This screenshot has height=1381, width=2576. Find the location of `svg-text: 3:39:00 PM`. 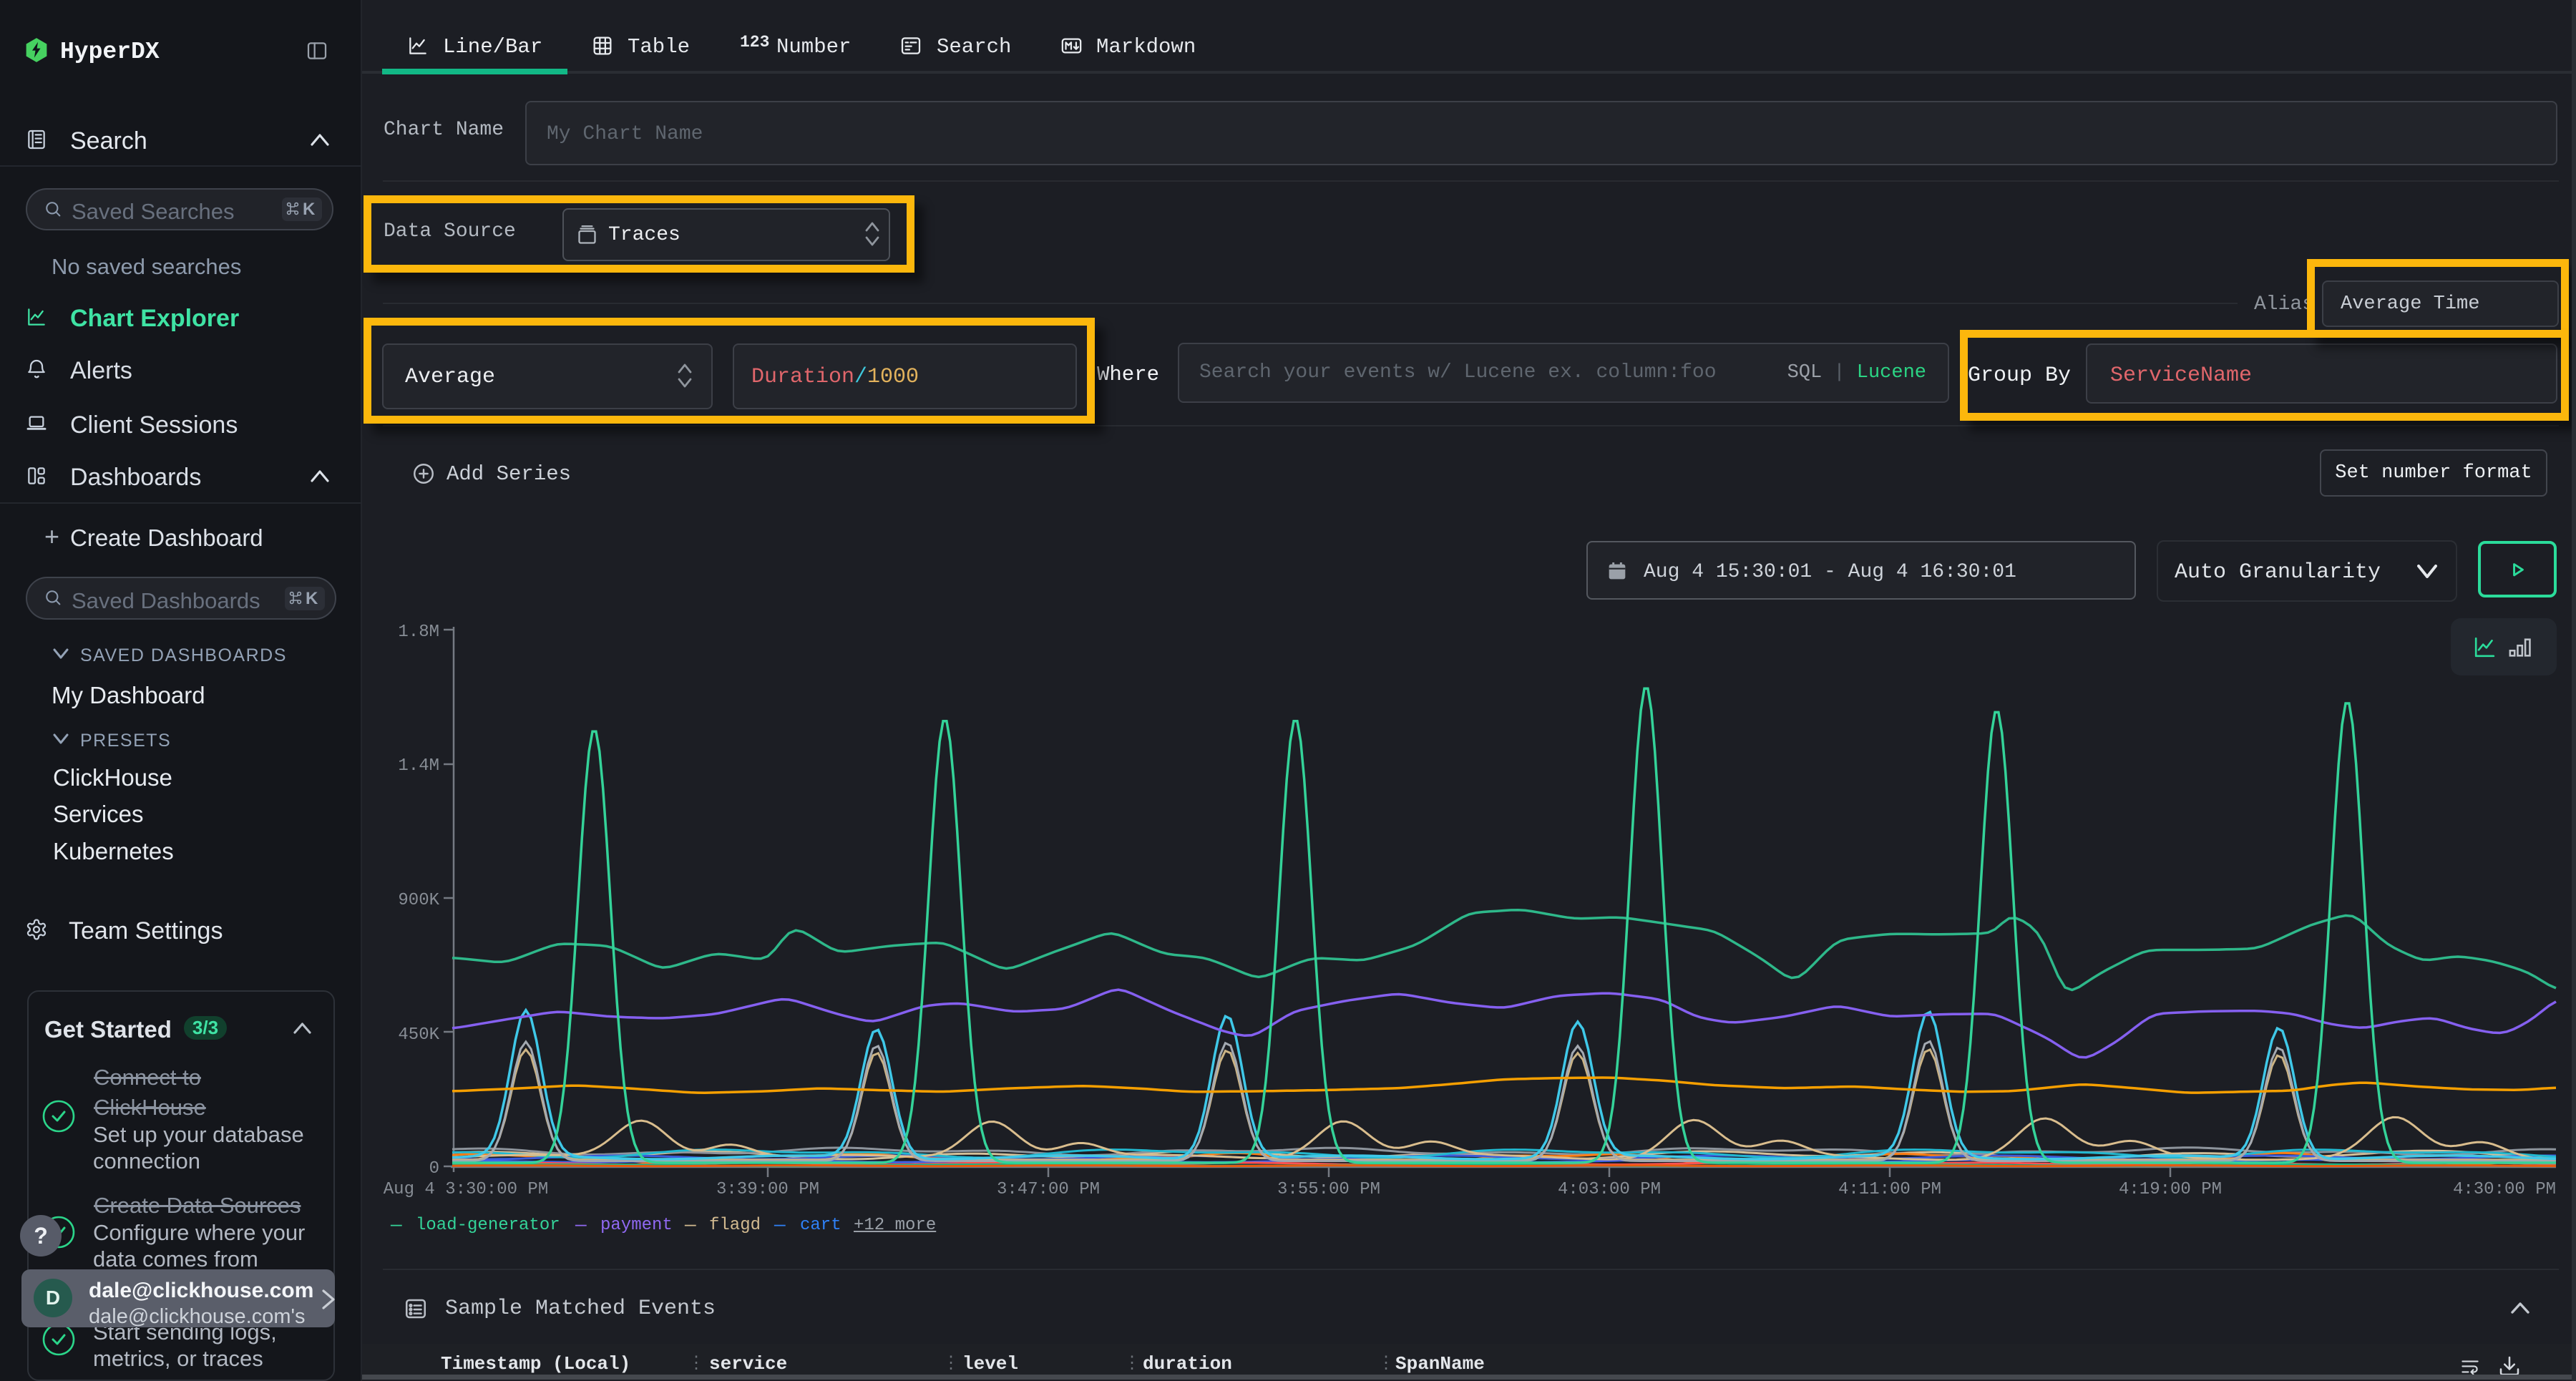

svg-text: 3:39:00 PM is located at coordinates (767, 1189).